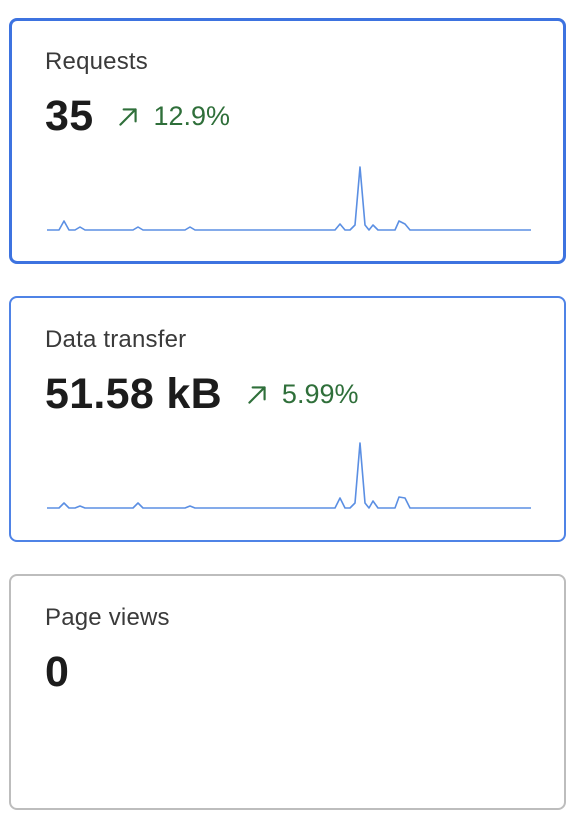 This screenshot has height=828, width=586. Describe the element at coordinates (69, 116) in the screenshot. I see `metric-value: 35` at that location.